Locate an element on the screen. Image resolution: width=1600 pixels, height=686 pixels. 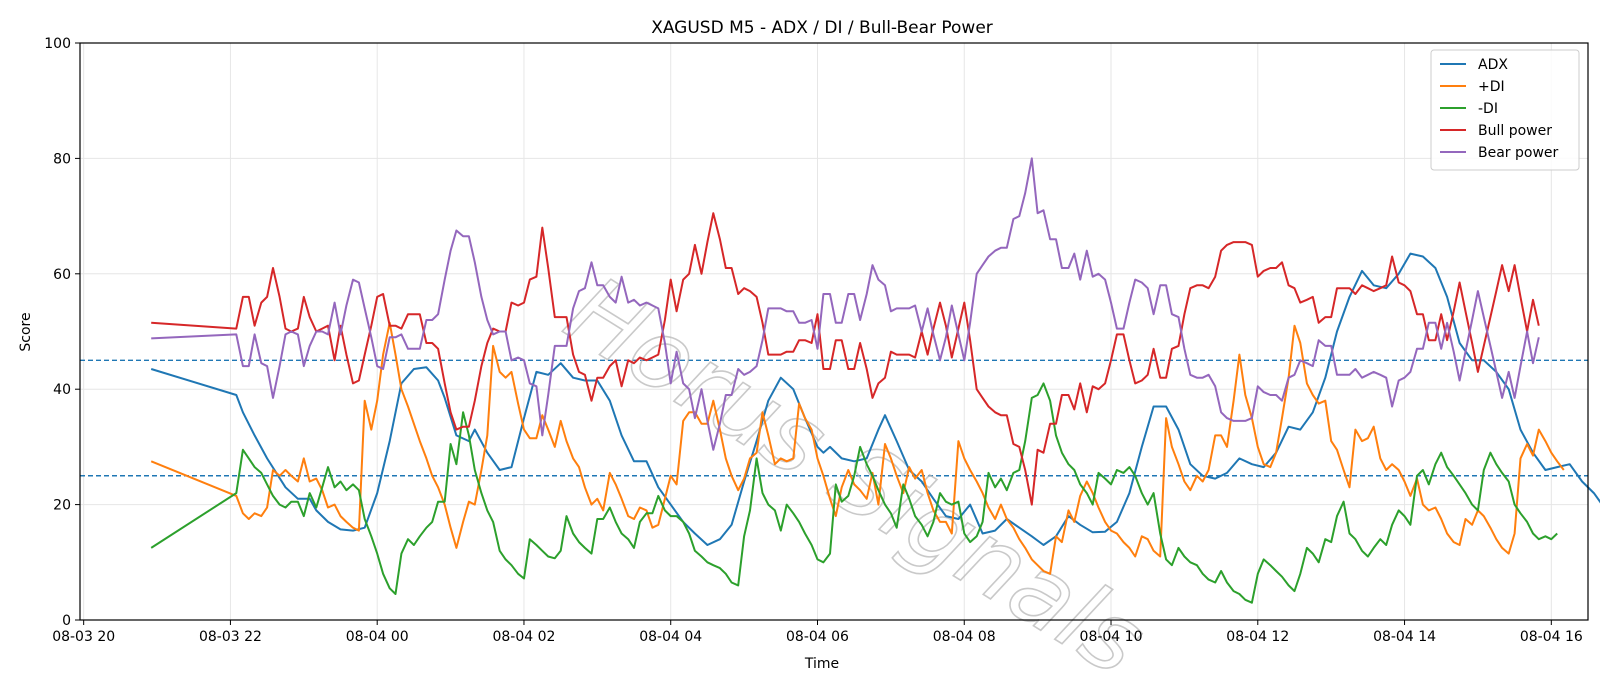
y-tick-label: 40 is located at coordinates (62, 390).